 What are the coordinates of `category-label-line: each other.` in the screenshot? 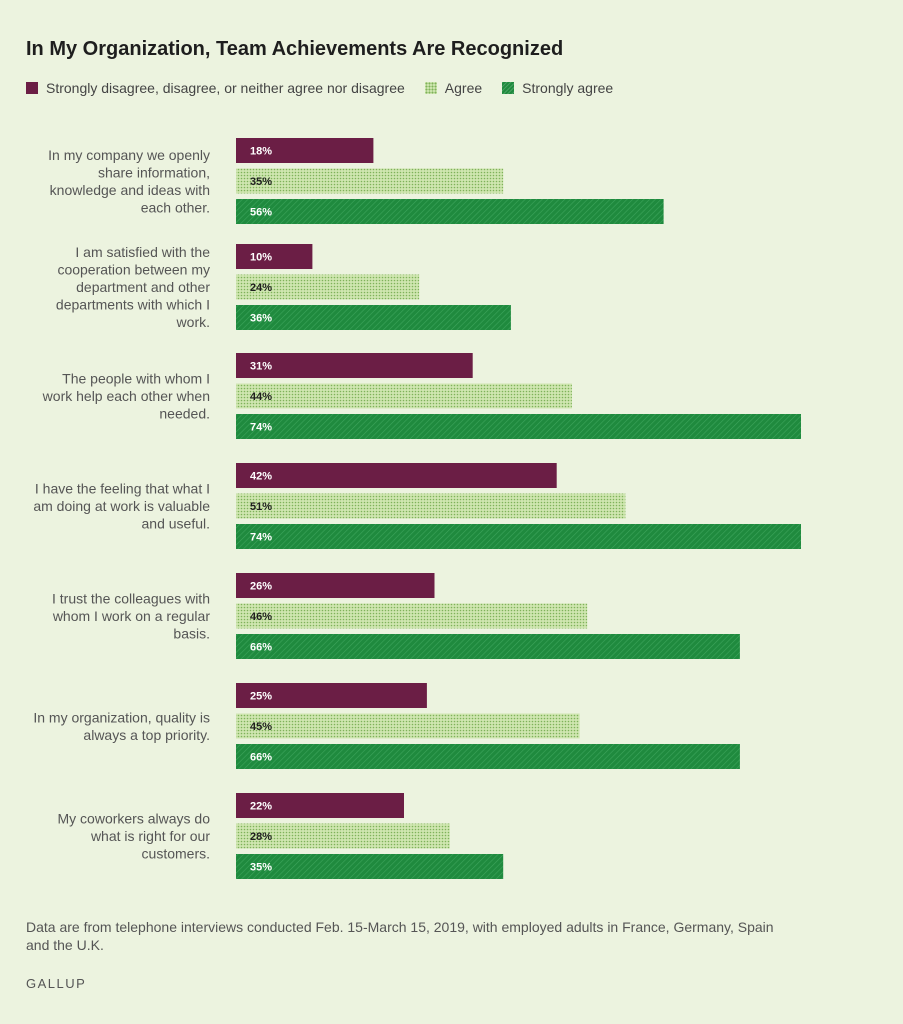 It's located at (175, 207).